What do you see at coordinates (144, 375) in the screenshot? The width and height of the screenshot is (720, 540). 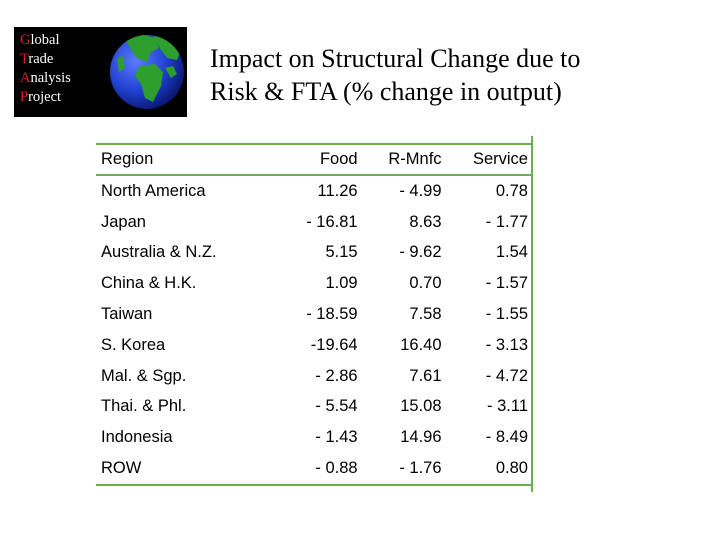 I see `cell-region: Mal. & Sgp.` at bounding box center [144, 375].